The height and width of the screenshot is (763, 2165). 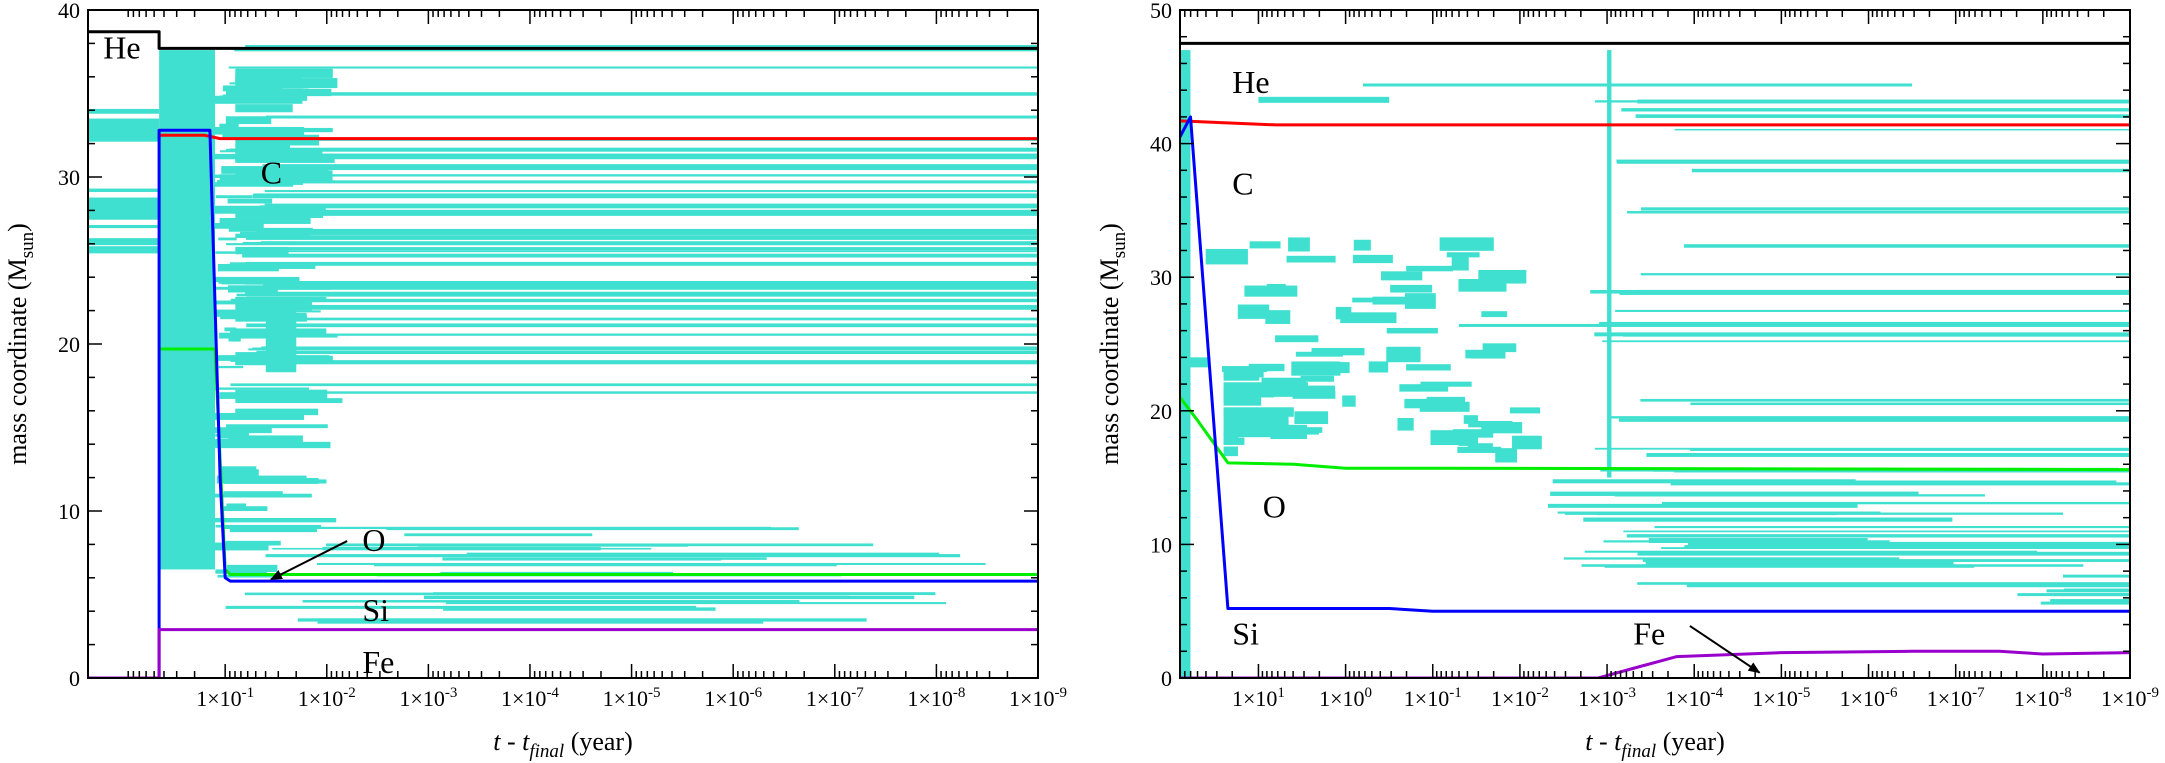 What do you see at coordinates (1655, 744) in the screenshot?
I see `right-x-axis-title: t - tfinal (year)` at bounding box center [1655, 744].